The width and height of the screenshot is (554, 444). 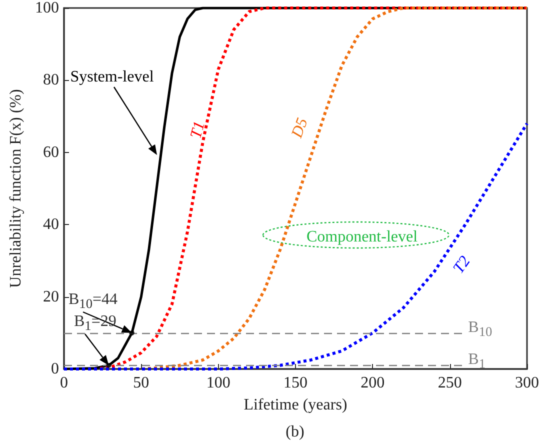 What do you see at coordinates (477, 362) in the screenshot?
I see `ref-line-label: B$_{1}$` at bounding box center [477, 362].